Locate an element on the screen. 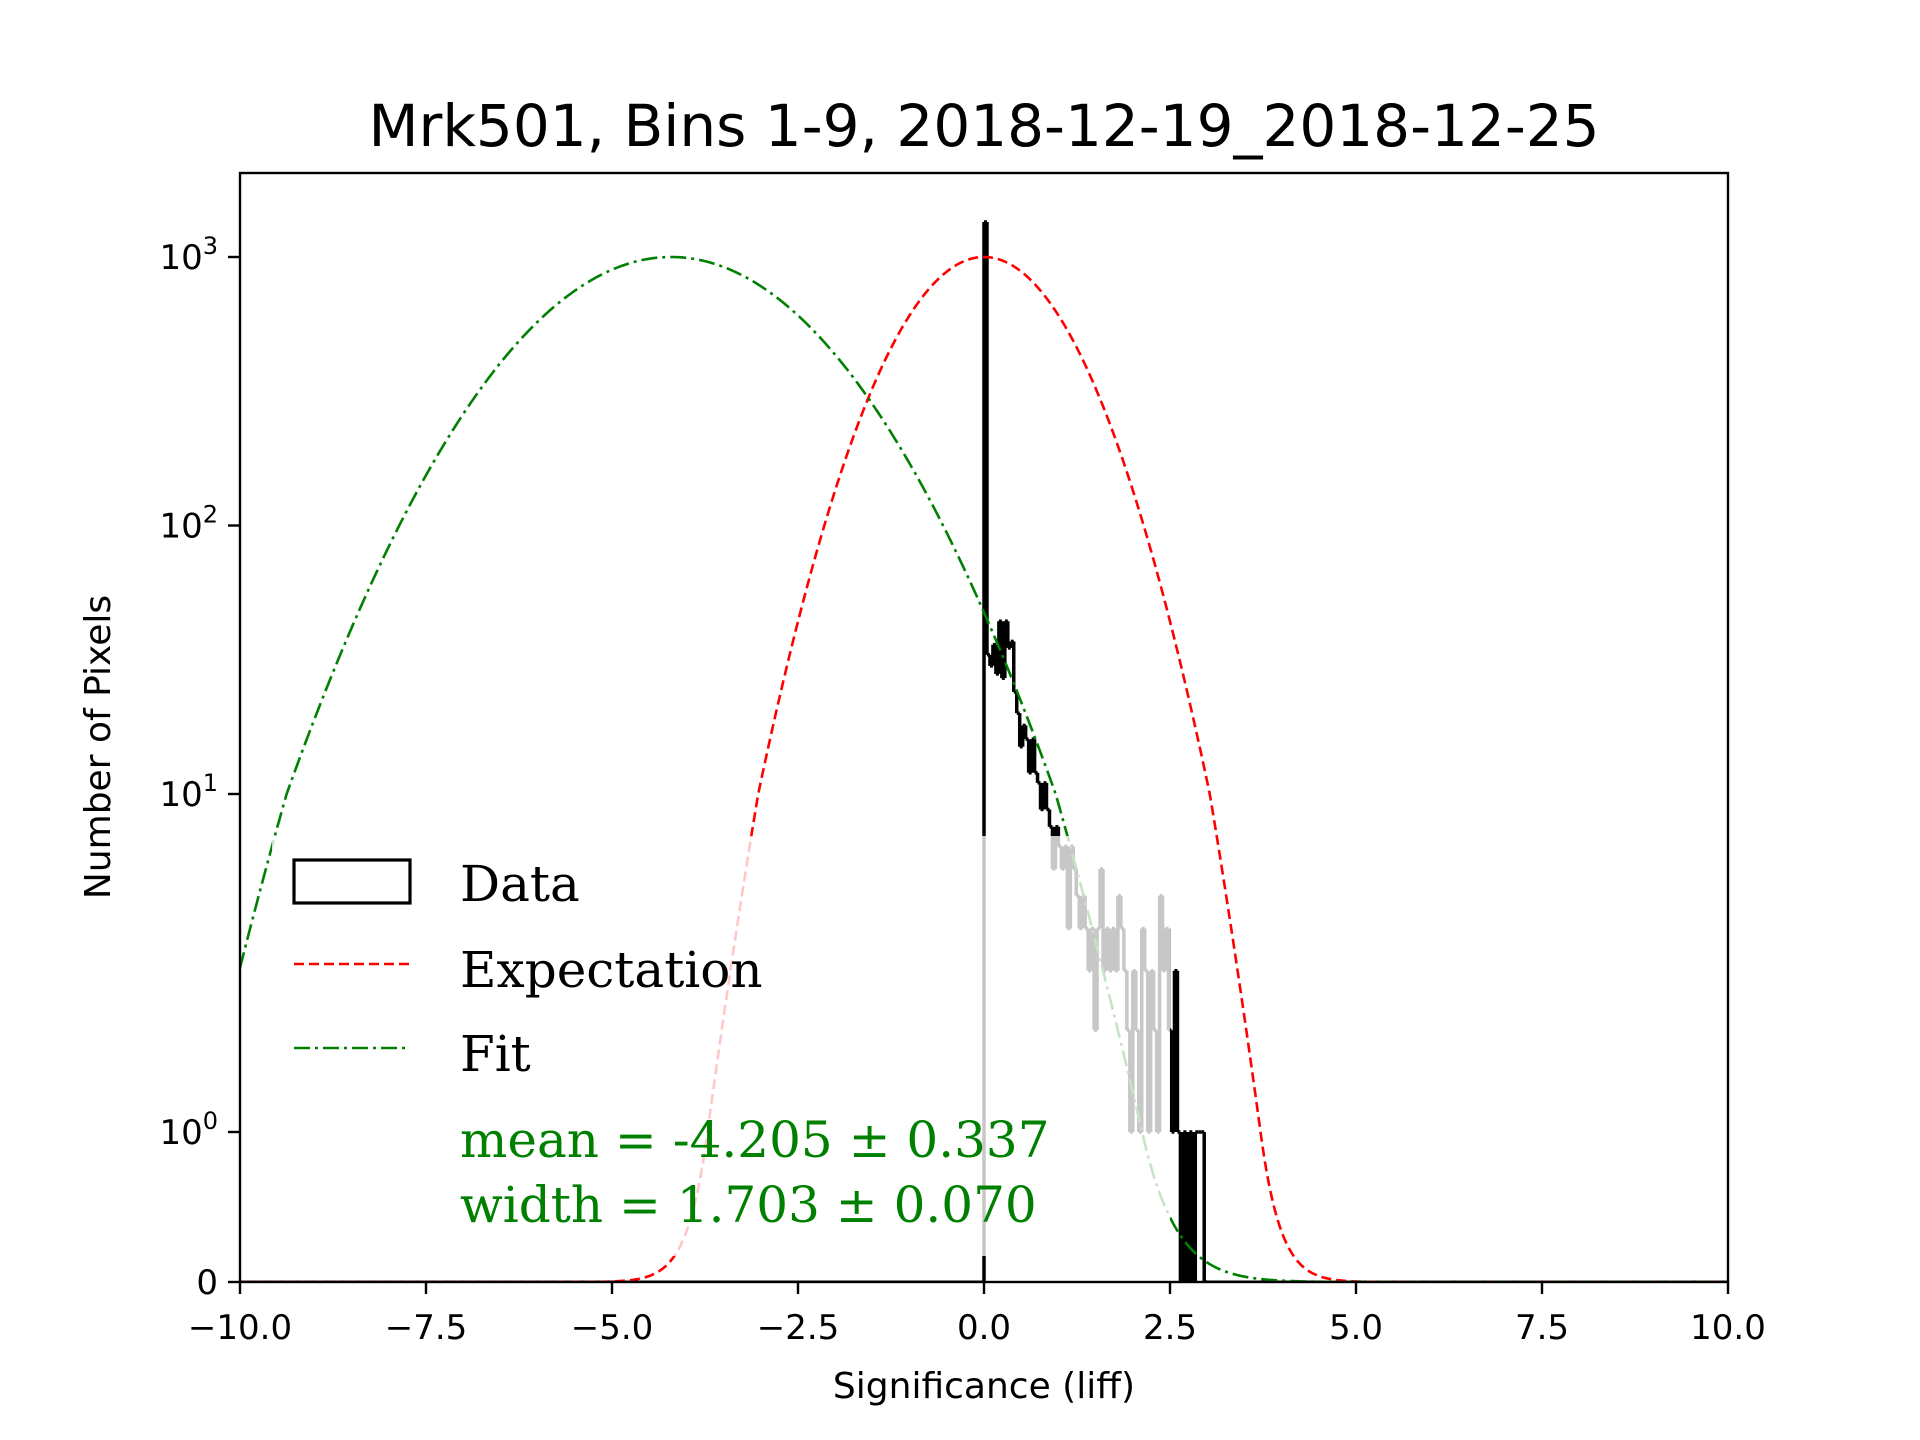  y-tick-label: 10² is located at coordinates (188, 524).